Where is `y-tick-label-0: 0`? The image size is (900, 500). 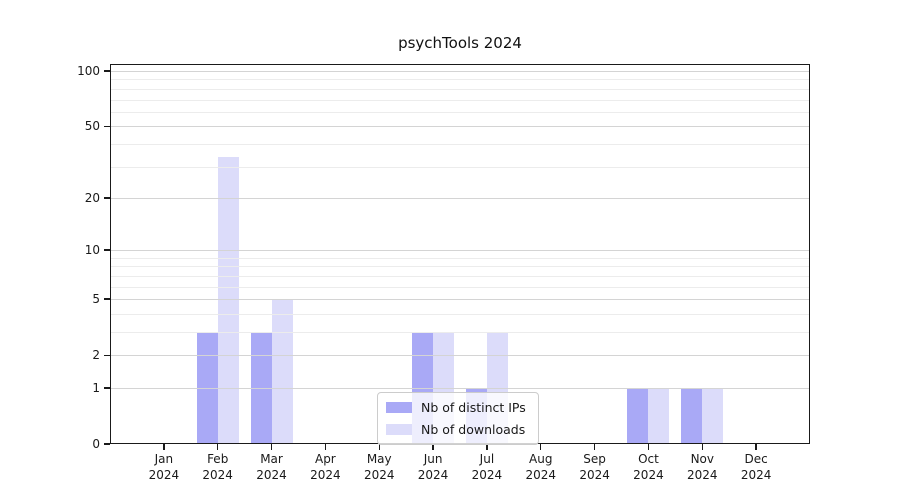 y-tick-label-0: 0 is located at coordinates (96, 444).